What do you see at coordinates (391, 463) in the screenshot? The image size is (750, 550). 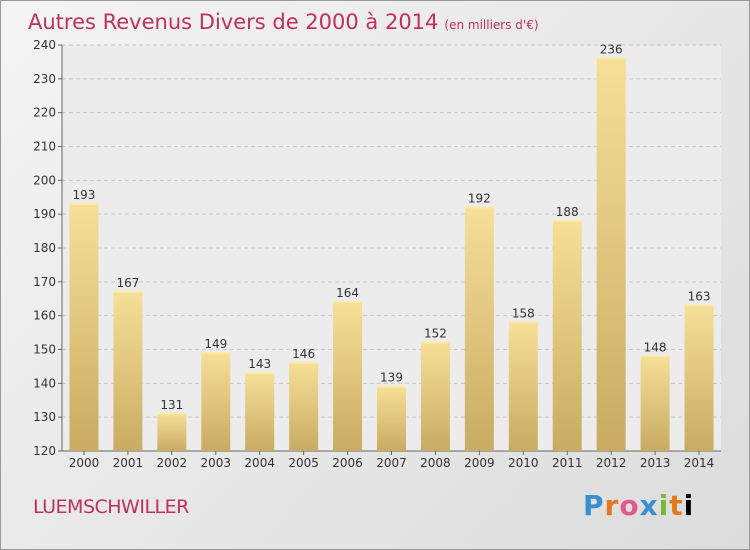 I see `x-tick-label: 2007` at bounding box center [391, 463].